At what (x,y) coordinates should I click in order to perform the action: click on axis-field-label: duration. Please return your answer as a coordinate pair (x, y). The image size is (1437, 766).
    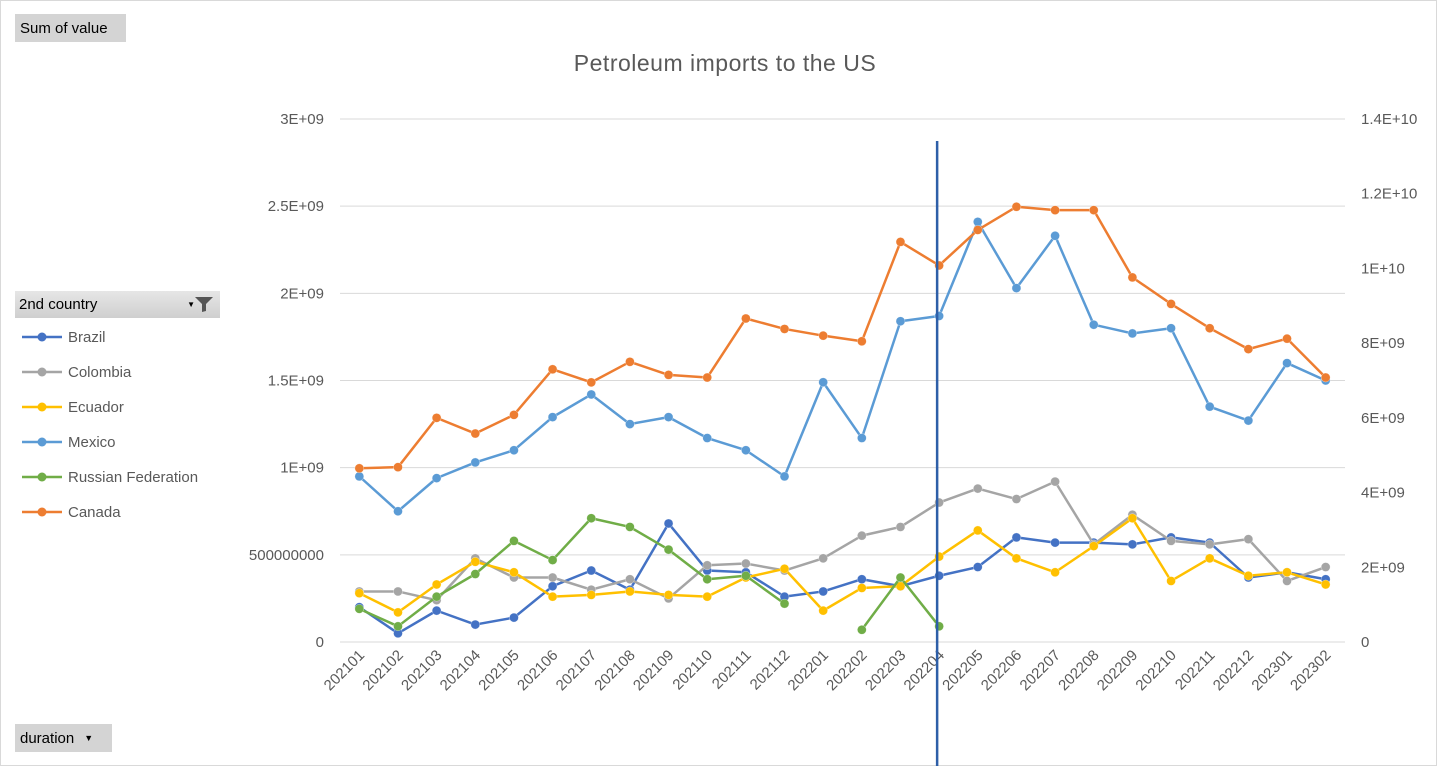
    Looking at the image, I should click on (47, 738).